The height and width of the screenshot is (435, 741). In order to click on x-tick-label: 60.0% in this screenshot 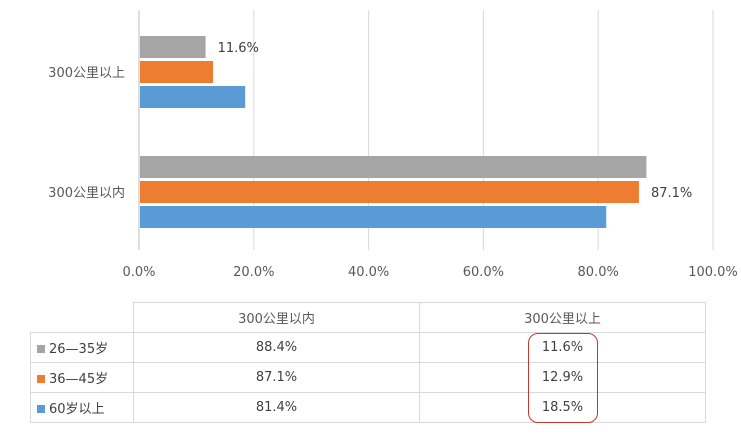, I will do `click(483, 272)`.